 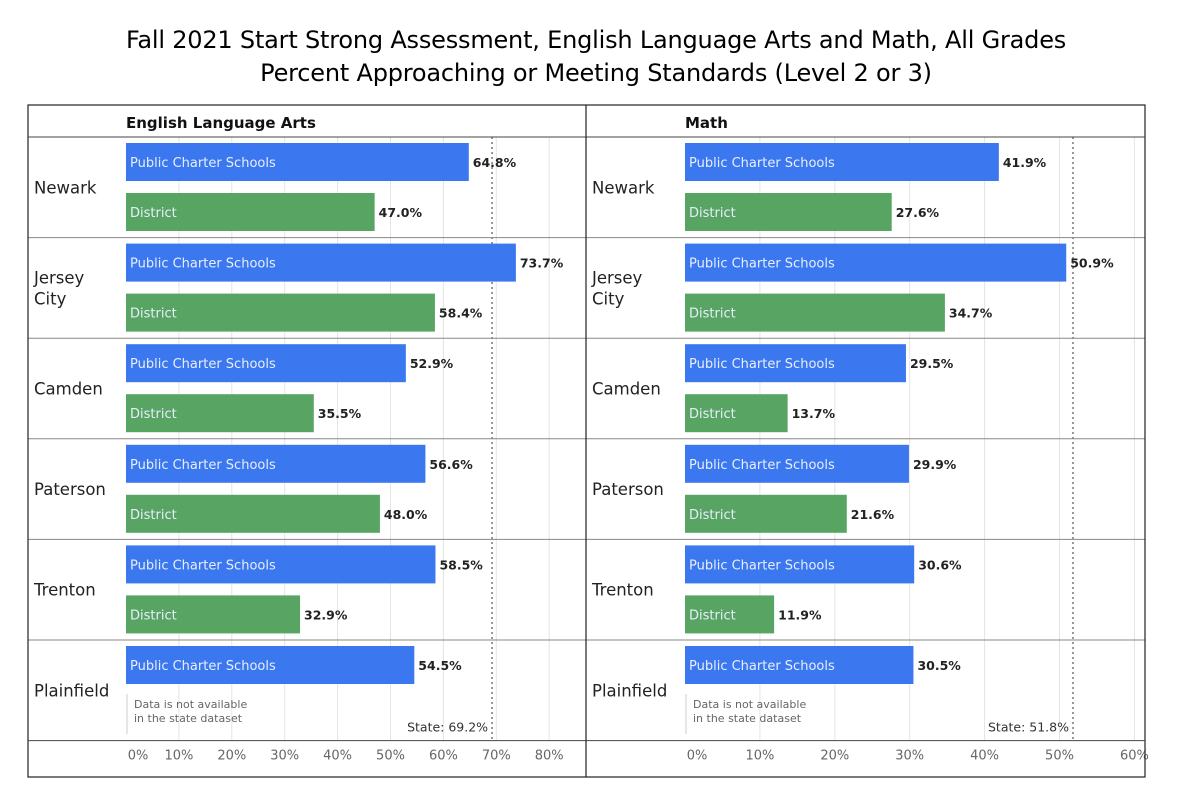 What do you see at coordinates (1134, 756) in the screenshot?
I see `x-tick-label: 60%` at bounding box center [1134, 756].